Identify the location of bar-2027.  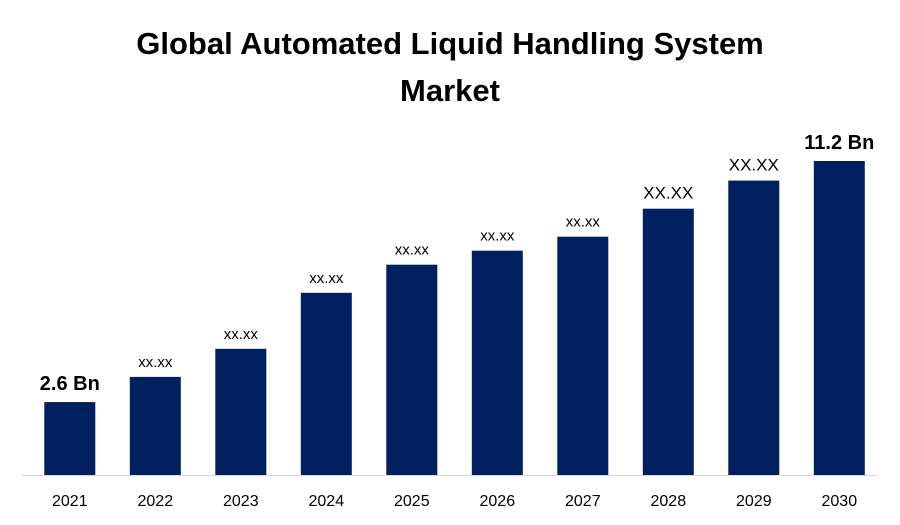
(583, 355).